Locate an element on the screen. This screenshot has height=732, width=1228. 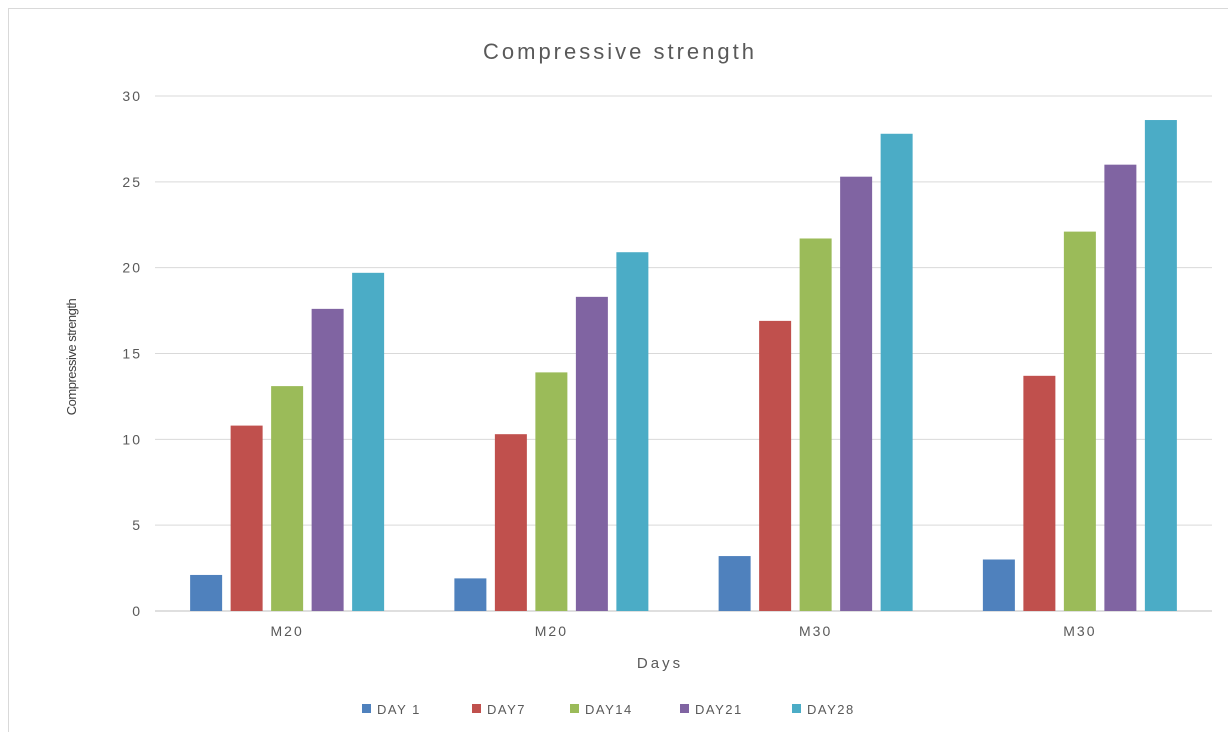
legend-label: DAY7 is located at coordinates (506, 709).